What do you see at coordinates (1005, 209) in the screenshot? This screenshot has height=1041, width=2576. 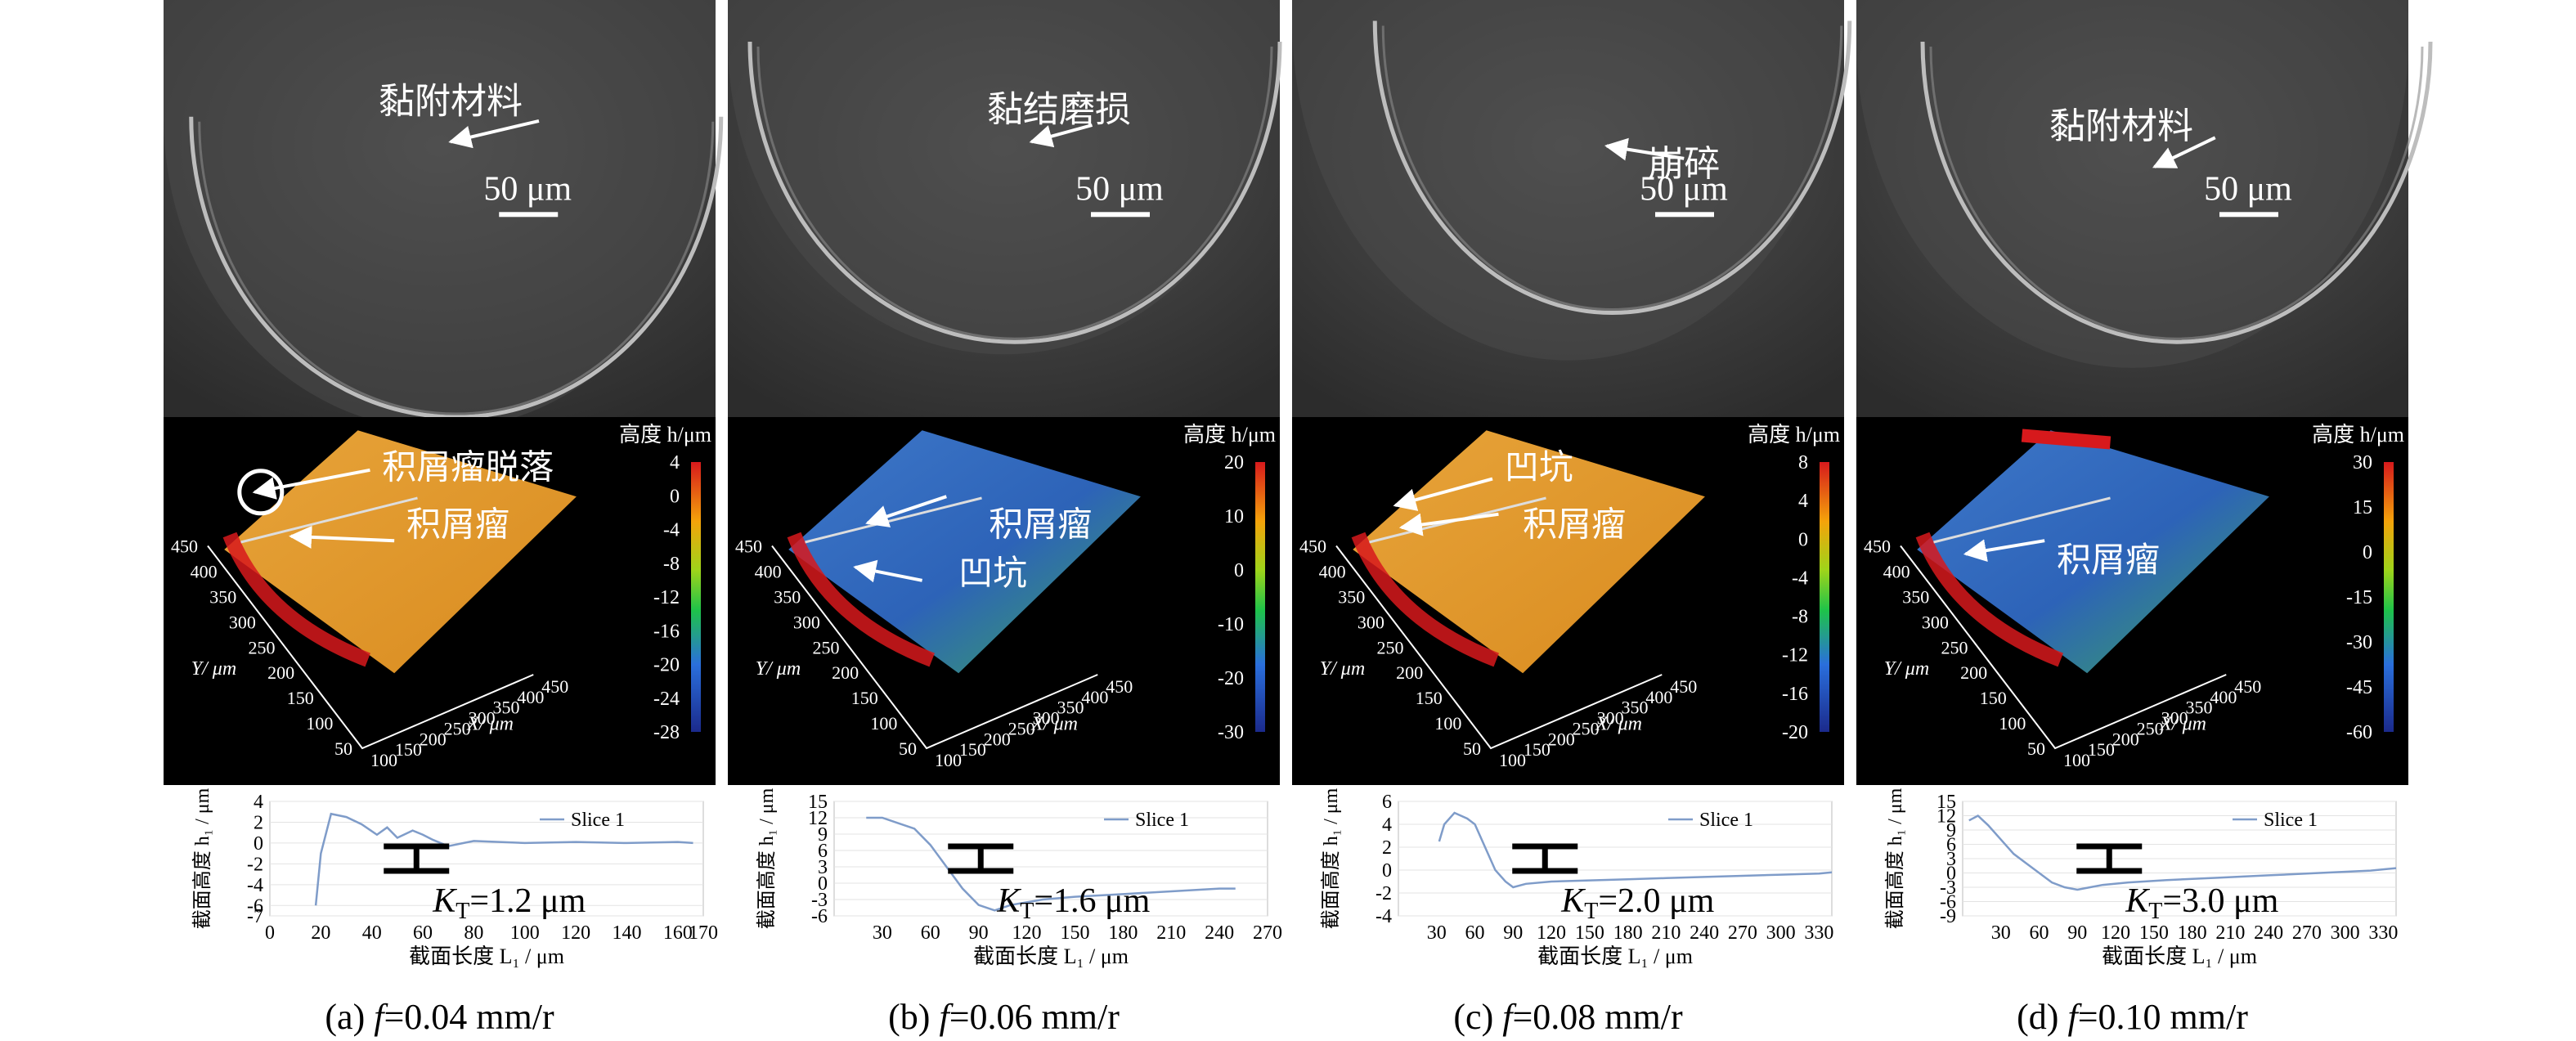 I see `sem-image-b: 黏结磨损 50 μm` at bounding box center [1005, 209].